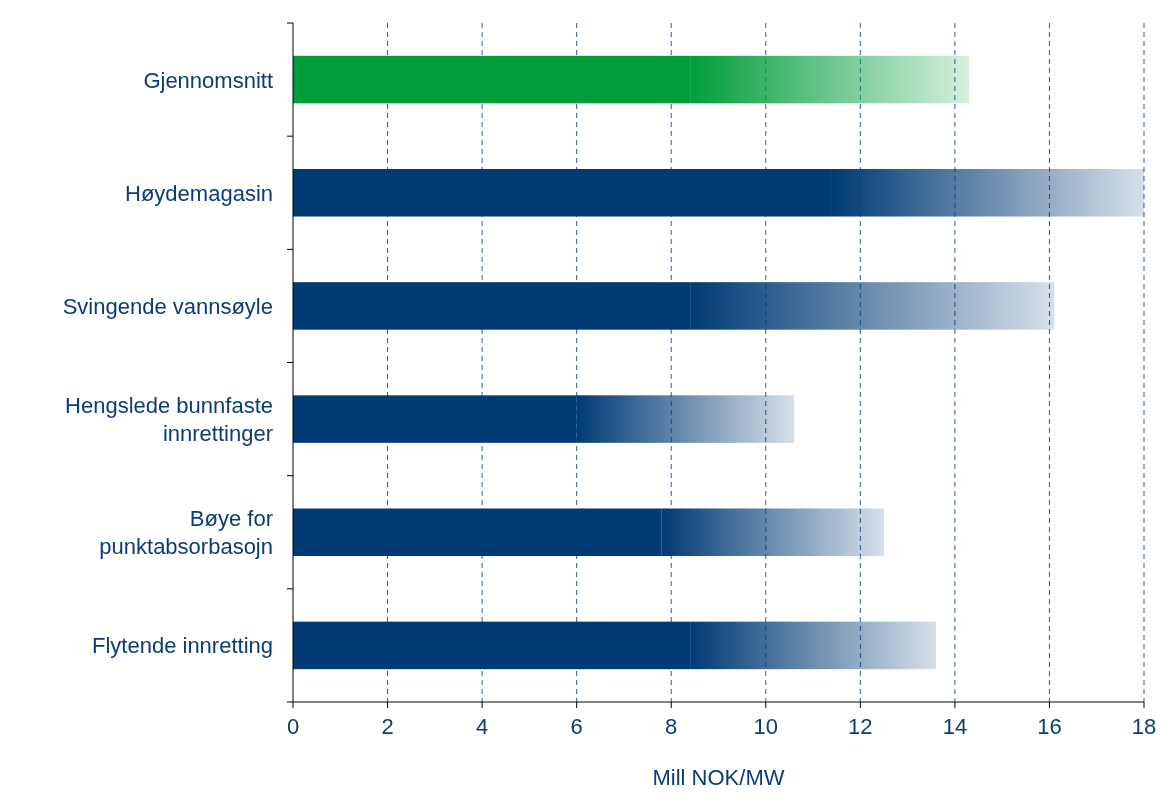 The width and height of the screenshot is (1172, 805). I want to click on x-tick-label: 0, so click(293, 726).